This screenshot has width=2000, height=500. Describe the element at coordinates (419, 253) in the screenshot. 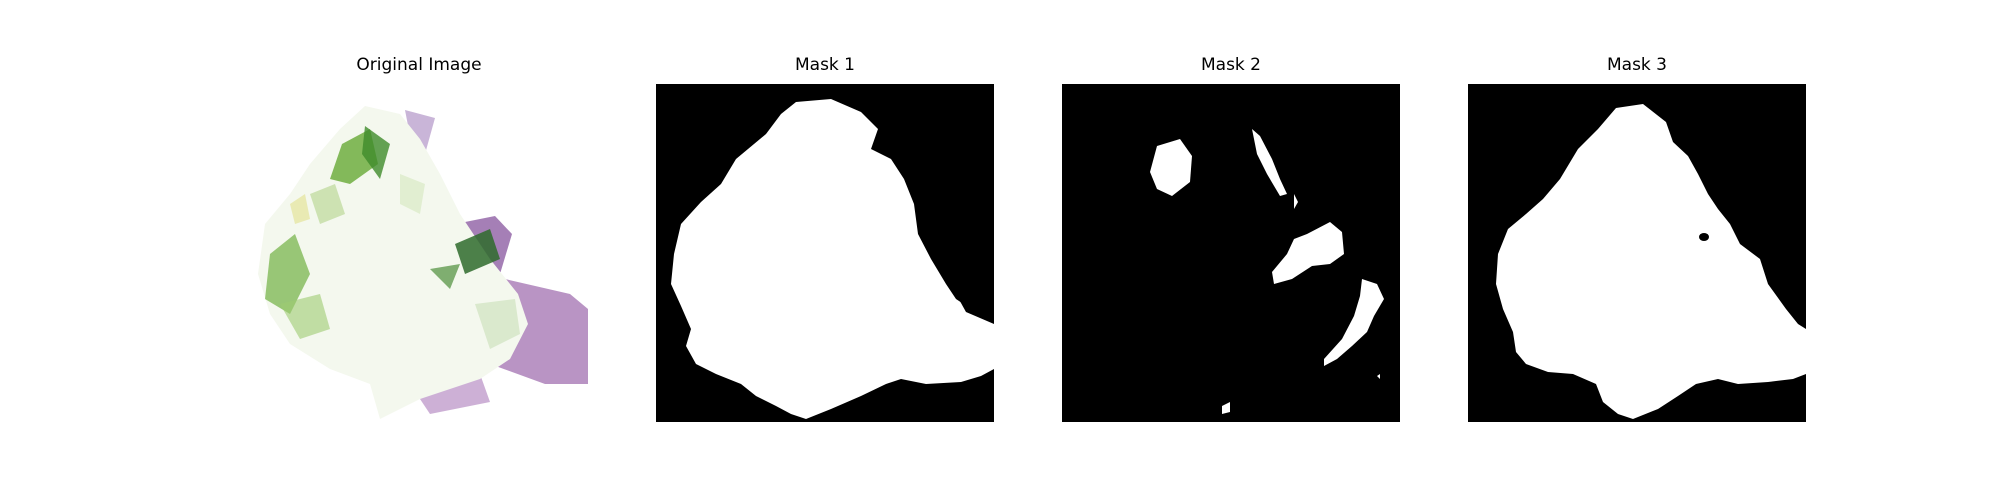

I see `original-leaf-photo` at that location.